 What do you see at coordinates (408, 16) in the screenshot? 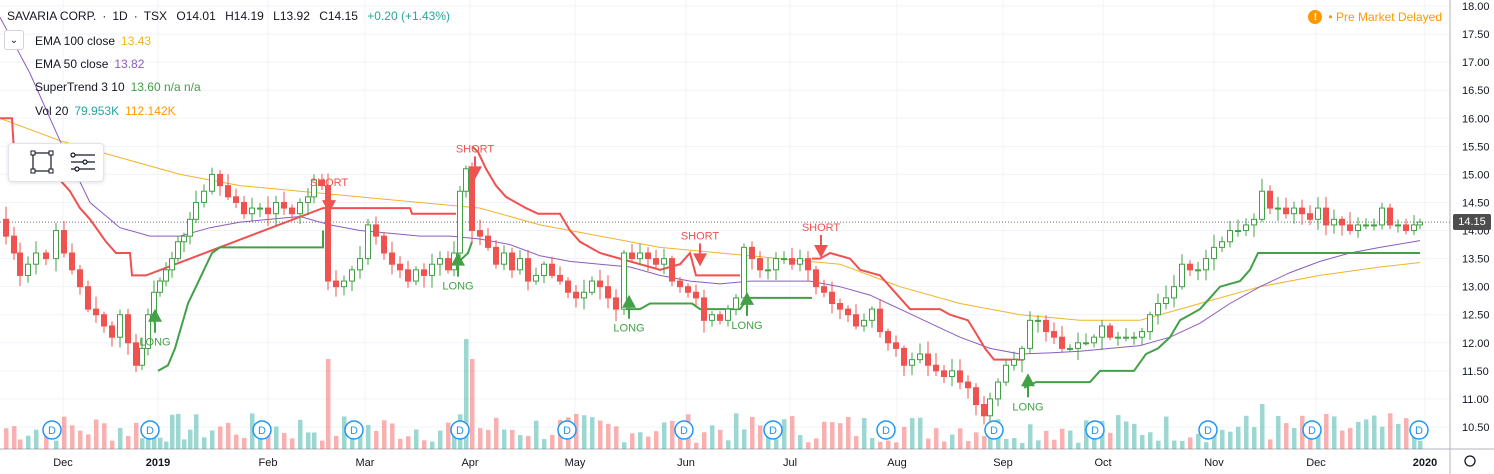
I see `price-change: +0.20 (+1.43%)` at bounding box center [408, 16].